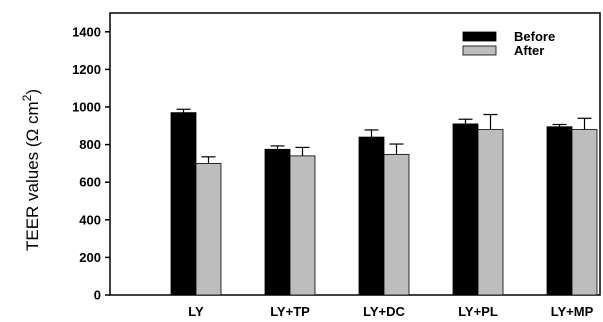 Image resolution: width=603 pixels, height=322 pixels. I want to click on y-tick-label: 200, so click(90, 257).